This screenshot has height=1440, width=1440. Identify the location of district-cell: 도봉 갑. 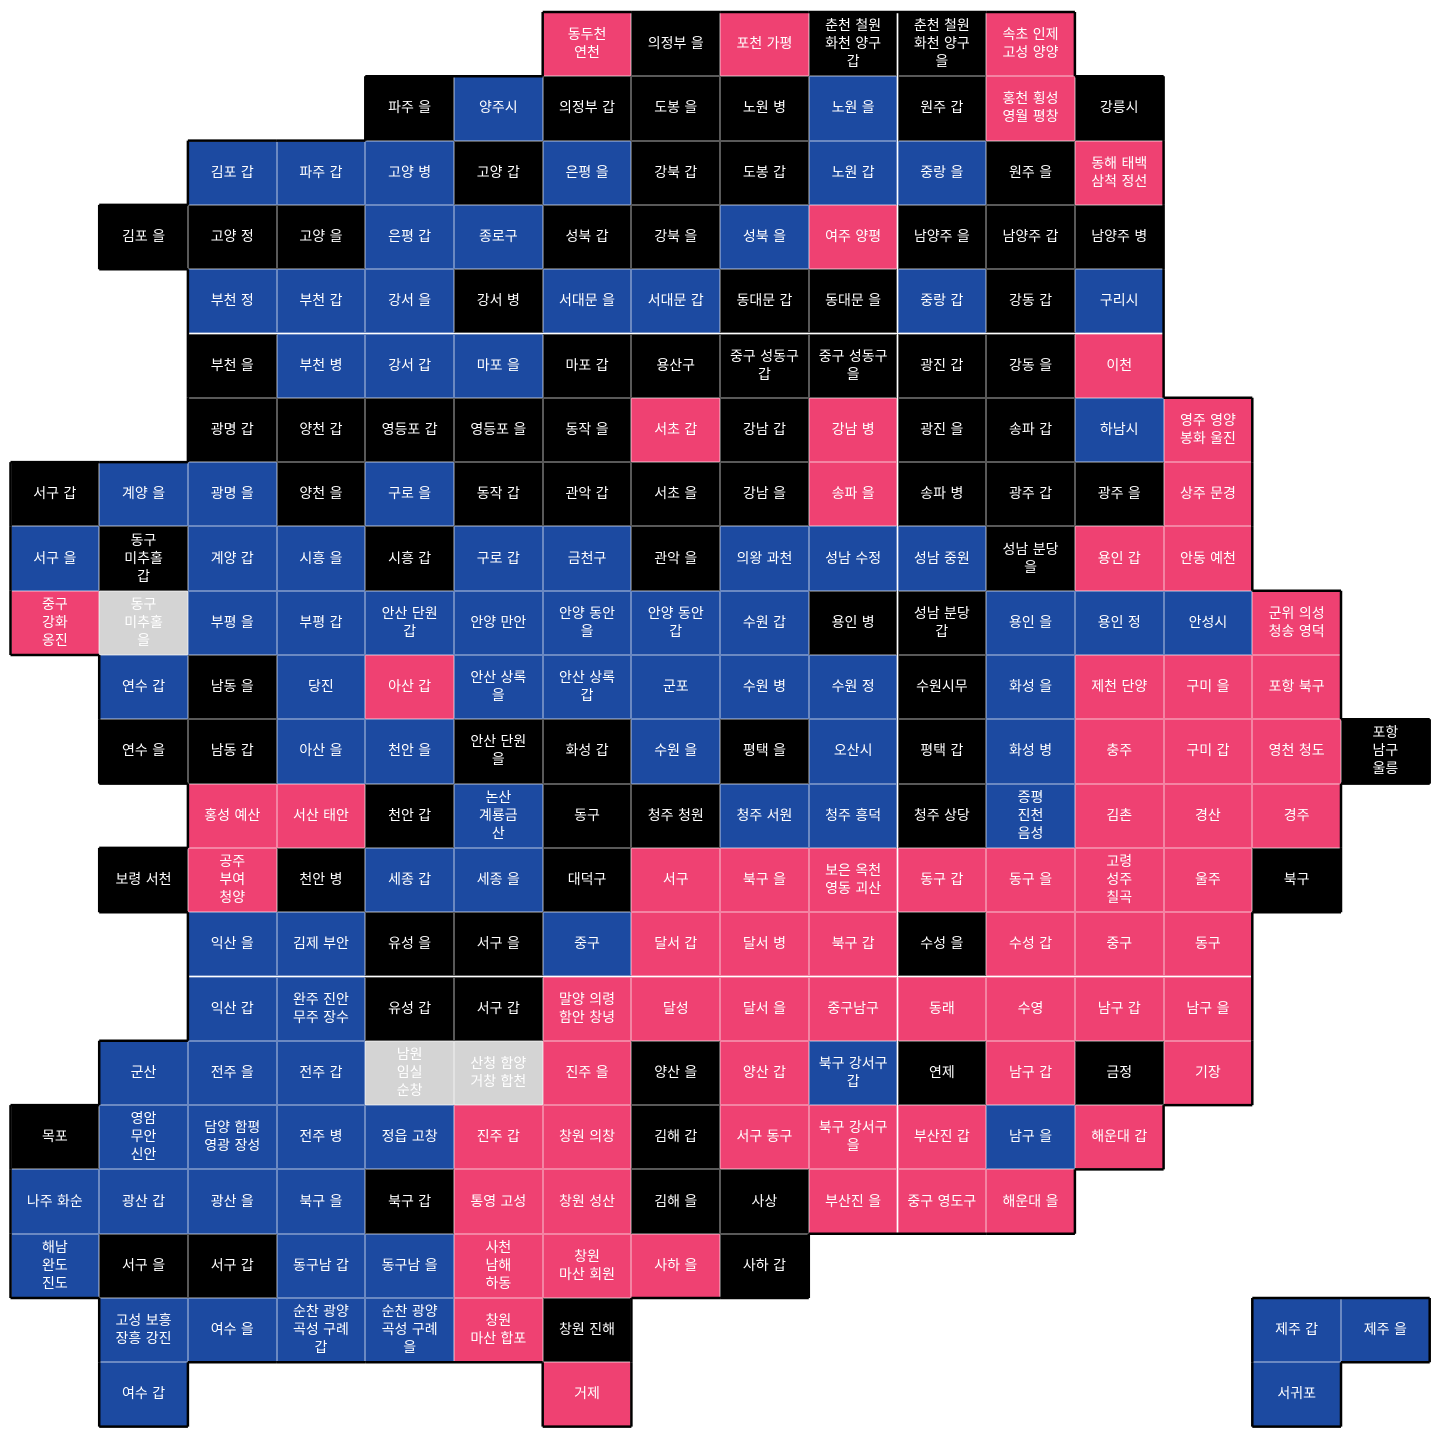
(764, 172).